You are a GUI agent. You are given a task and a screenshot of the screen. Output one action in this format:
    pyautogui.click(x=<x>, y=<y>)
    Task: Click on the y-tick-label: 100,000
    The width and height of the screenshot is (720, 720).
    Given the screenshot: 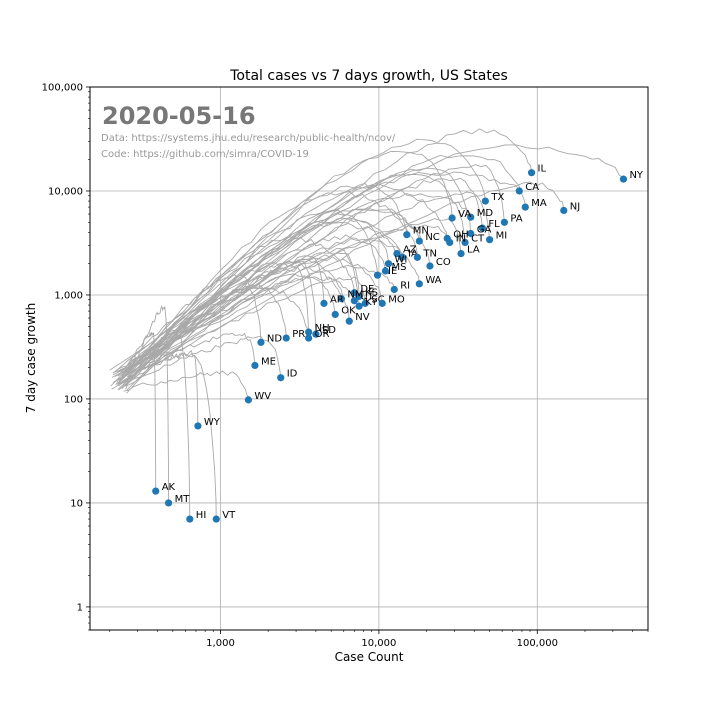 What is the action you would take?
    pyautogui.click(x=62, y=88)
    